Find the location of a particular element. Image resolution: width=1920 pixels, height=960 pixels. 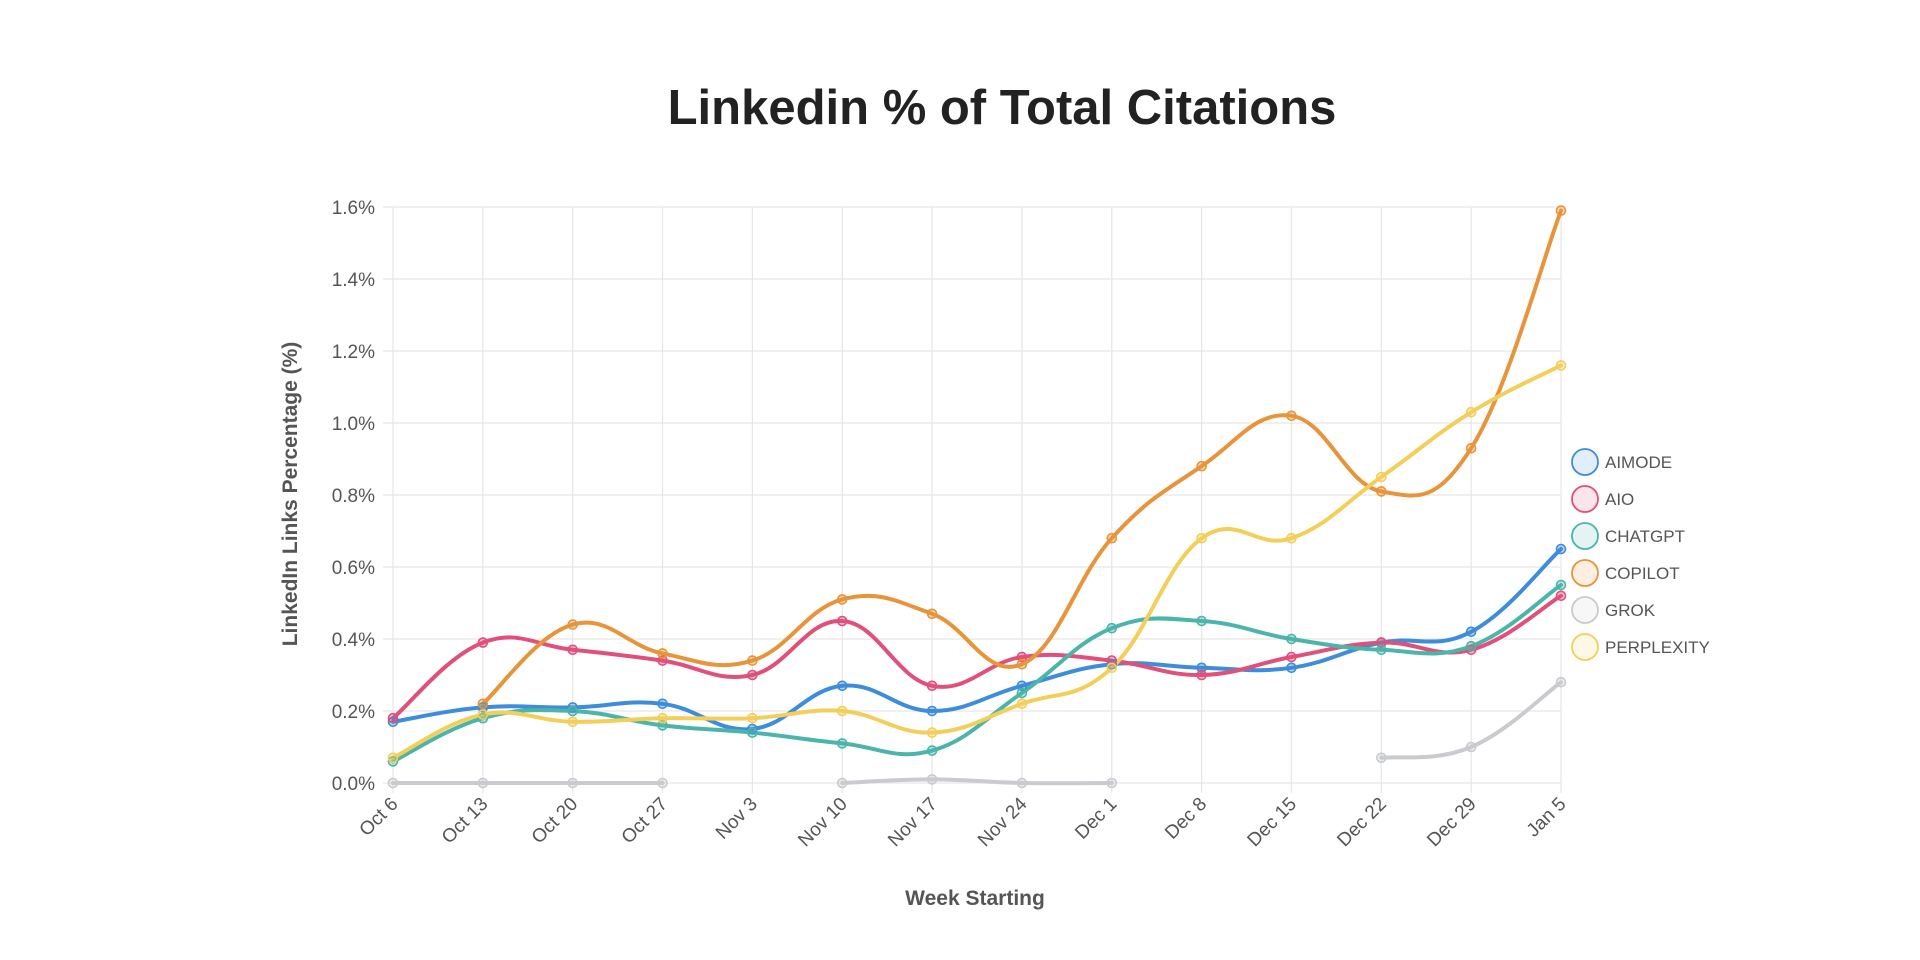

legend-item-copilot: COPILOT is located at coordinates (1625, 573).